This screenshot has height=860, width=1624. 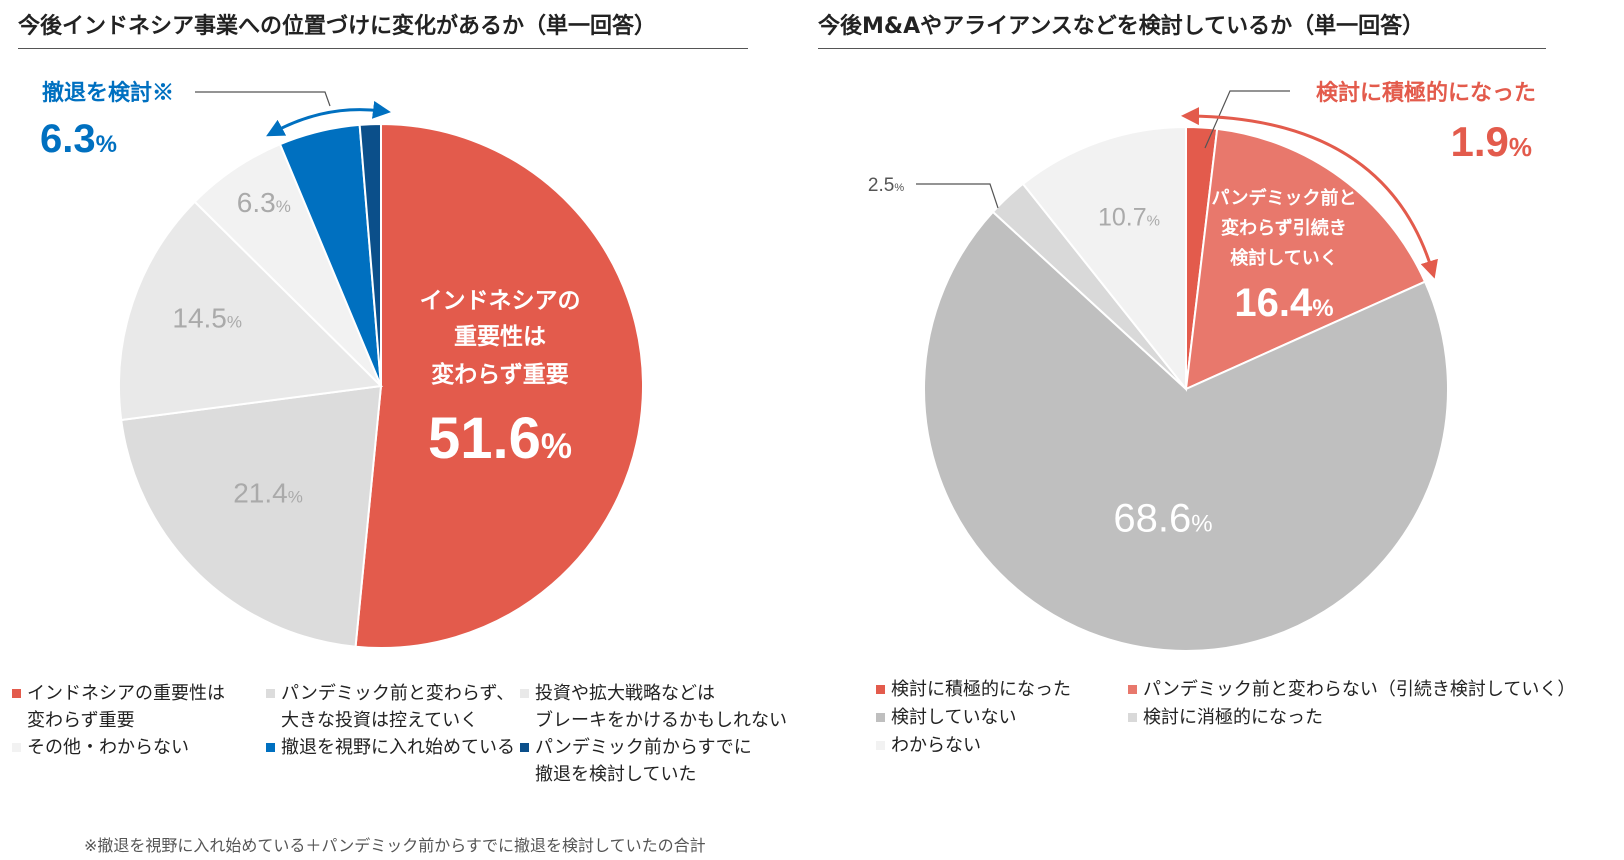 I want to click on left-slice-label-1: 21.4%, so click(x=268, y=493).